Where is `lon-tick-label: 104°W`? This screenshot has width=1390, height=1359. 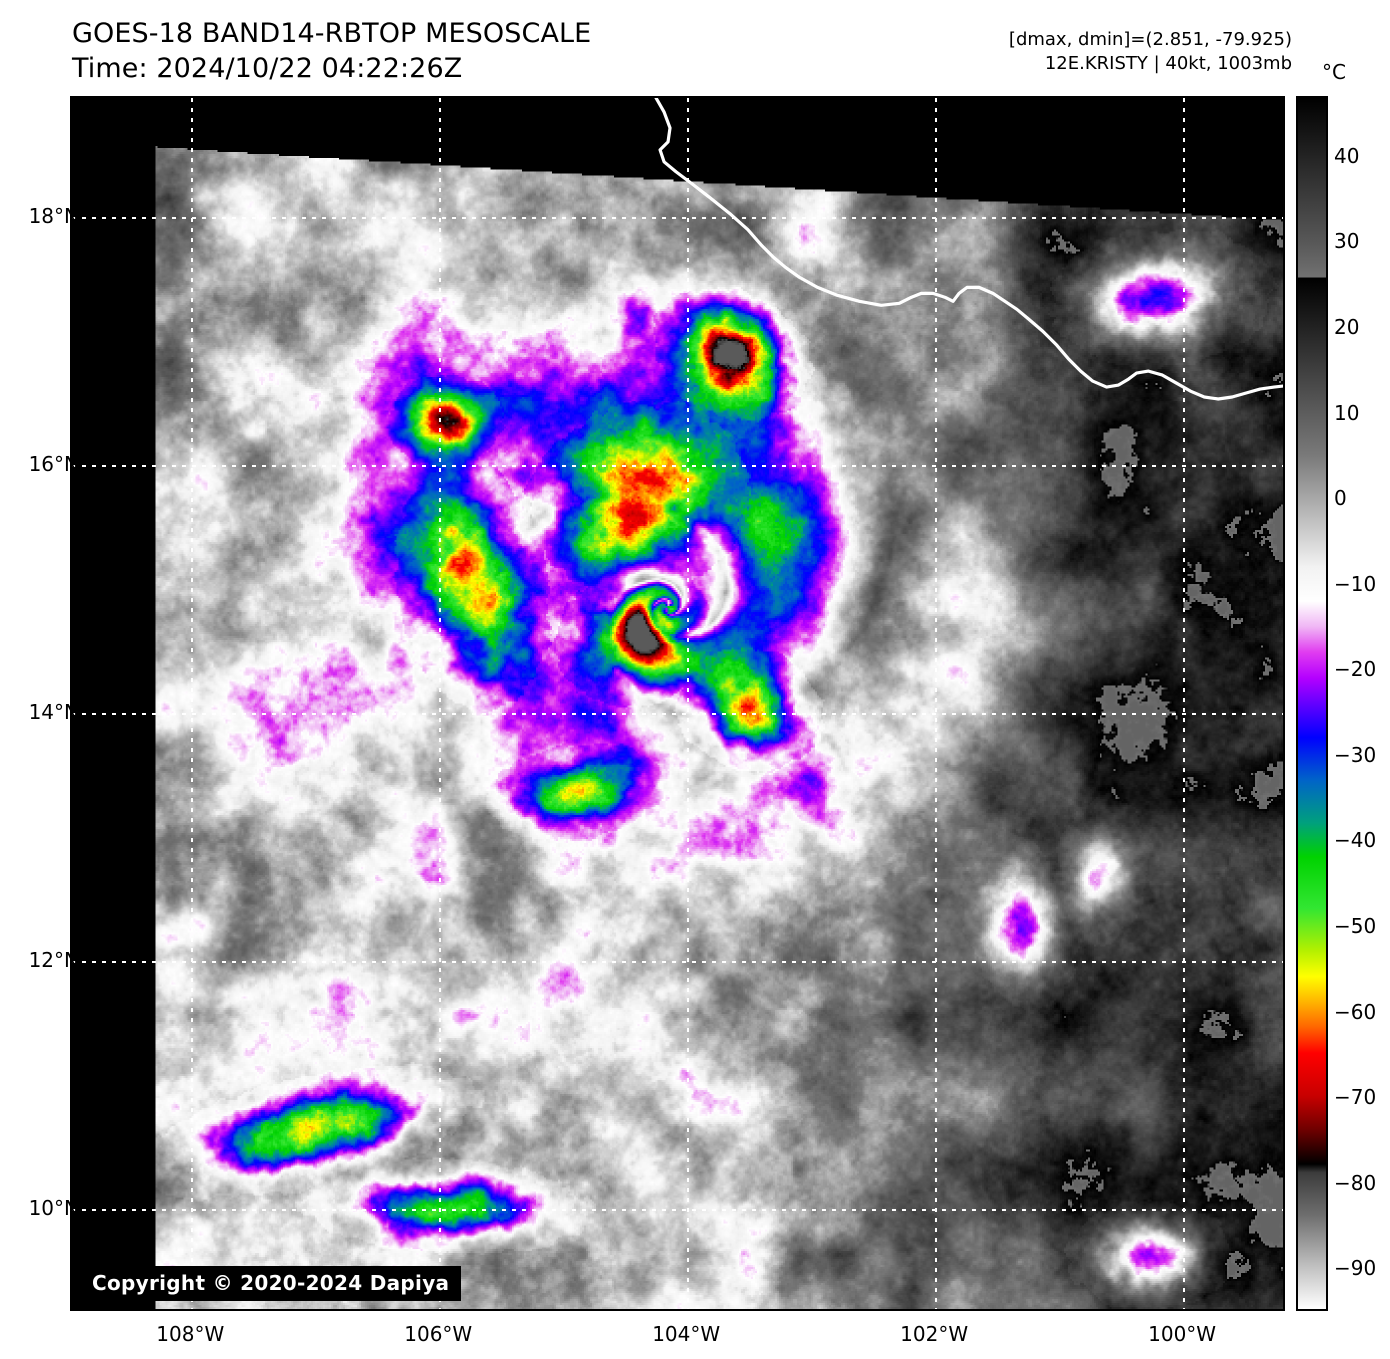 lon-tick-label: 104°W is located at coordinates (686, 1334).